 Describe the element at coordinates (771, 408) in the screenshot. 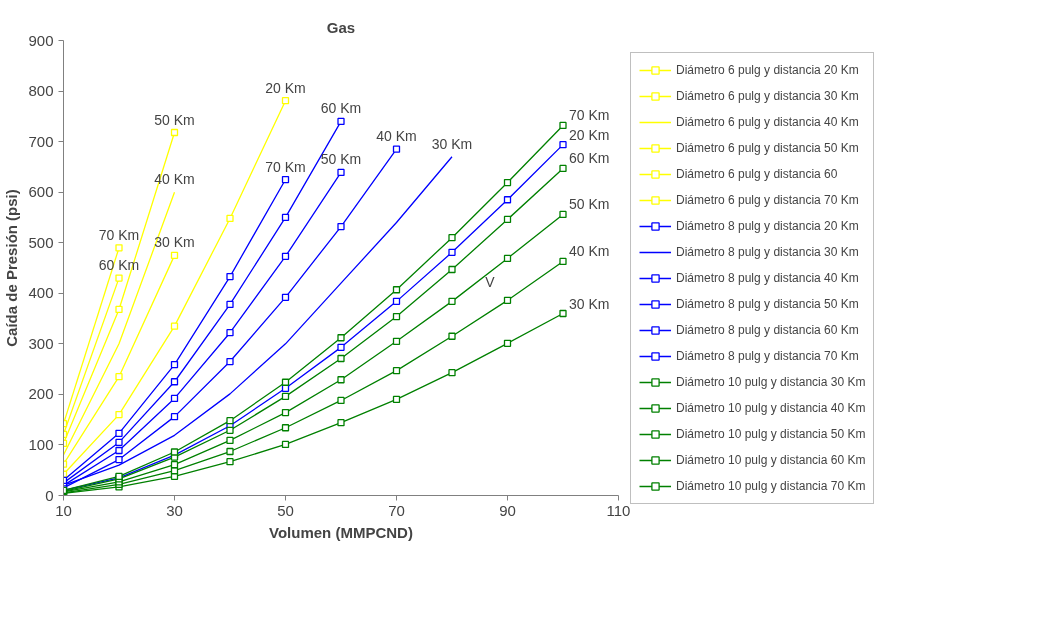

I see `legend-label: Diámetro 10 pulg y distancia 40 Km` at that location.